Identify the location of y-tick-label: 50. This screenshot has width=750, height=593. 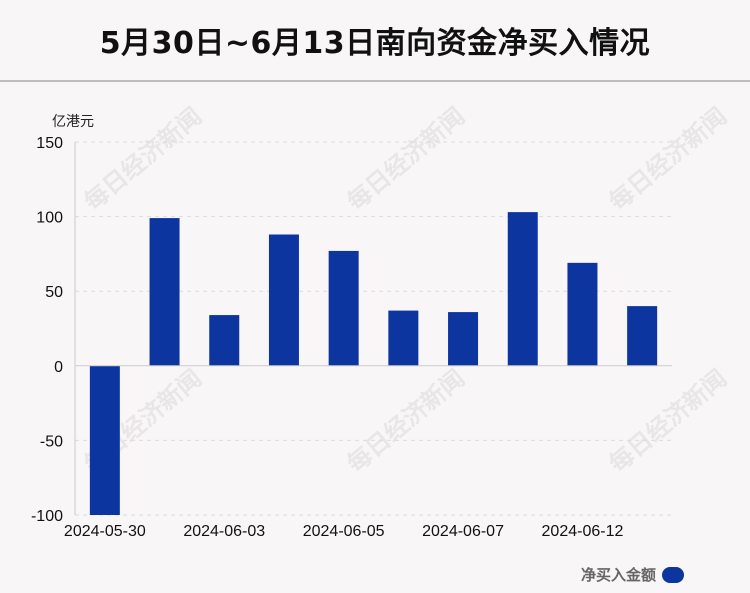
(54, 292).